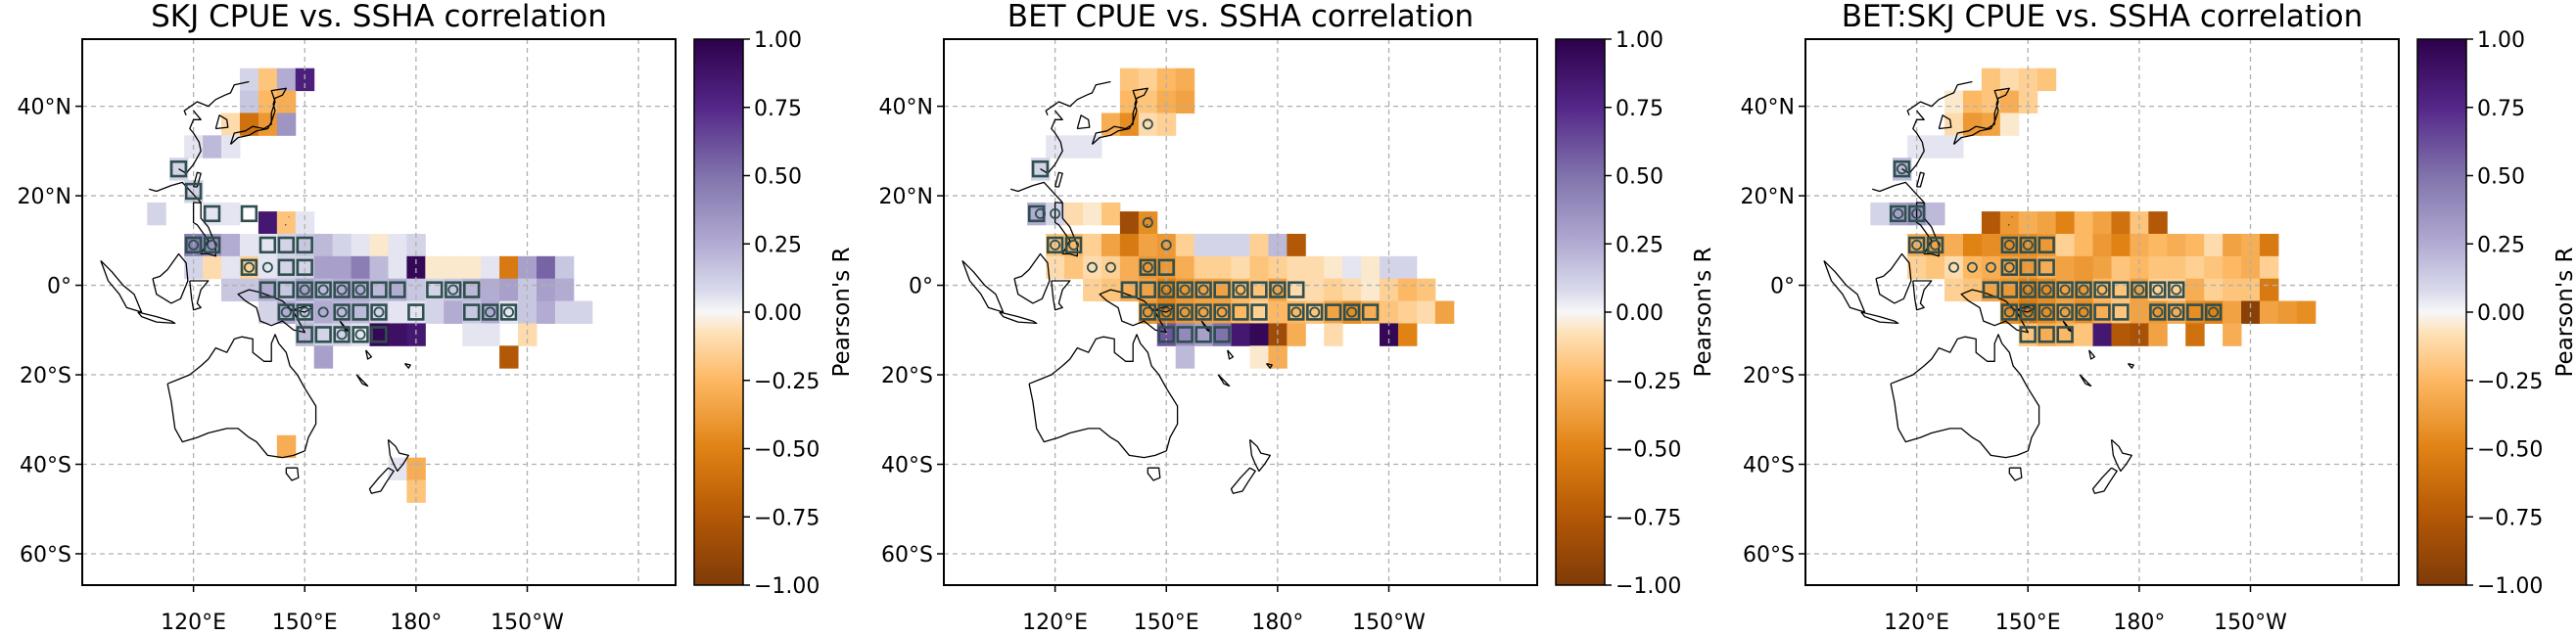  What do you see at coordinates (1648, 382) in the screenshot?
I see `colorbar-tick-label: −0.25` at bounding box center [1648, 382].